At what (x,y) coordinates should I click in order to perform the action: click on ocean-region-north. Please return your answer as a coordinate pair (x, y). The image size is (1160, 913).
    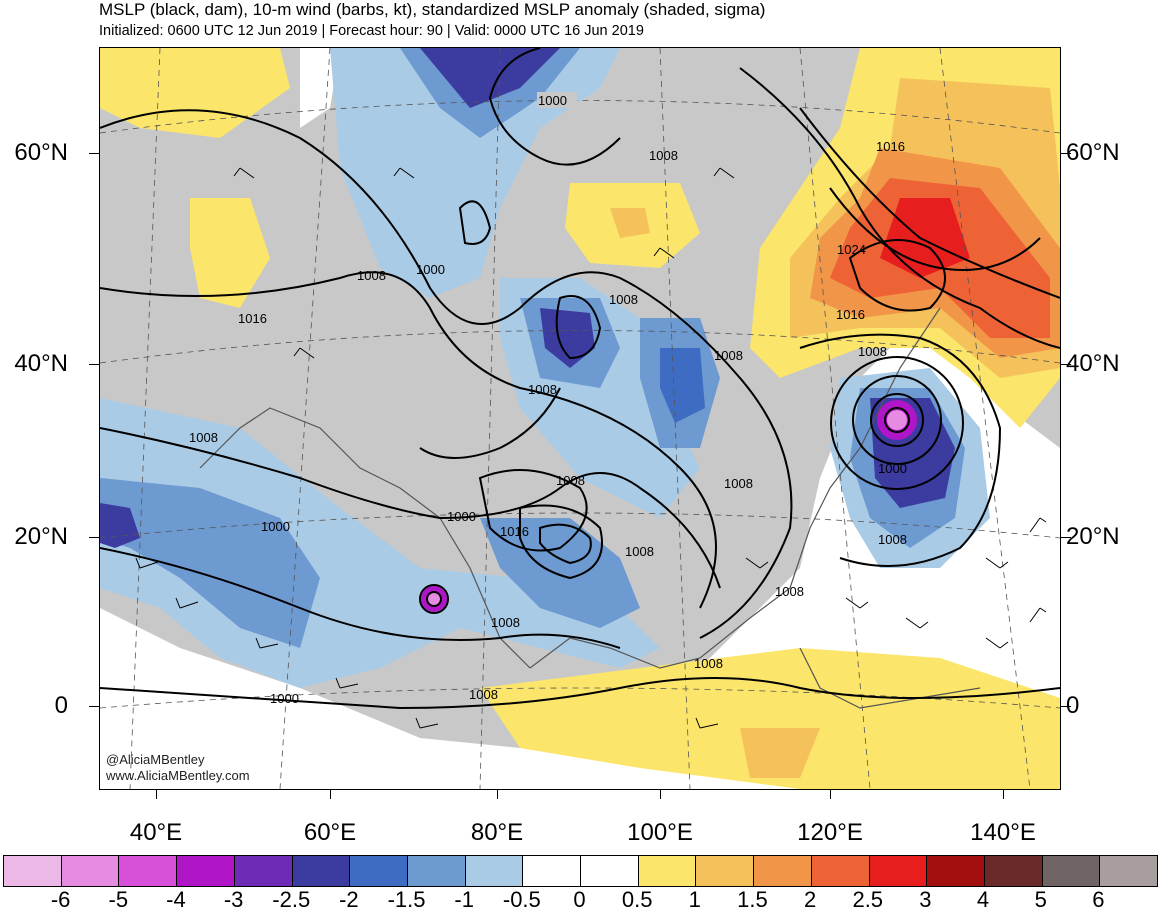
    Looking at the image, I should click on (320, 88).